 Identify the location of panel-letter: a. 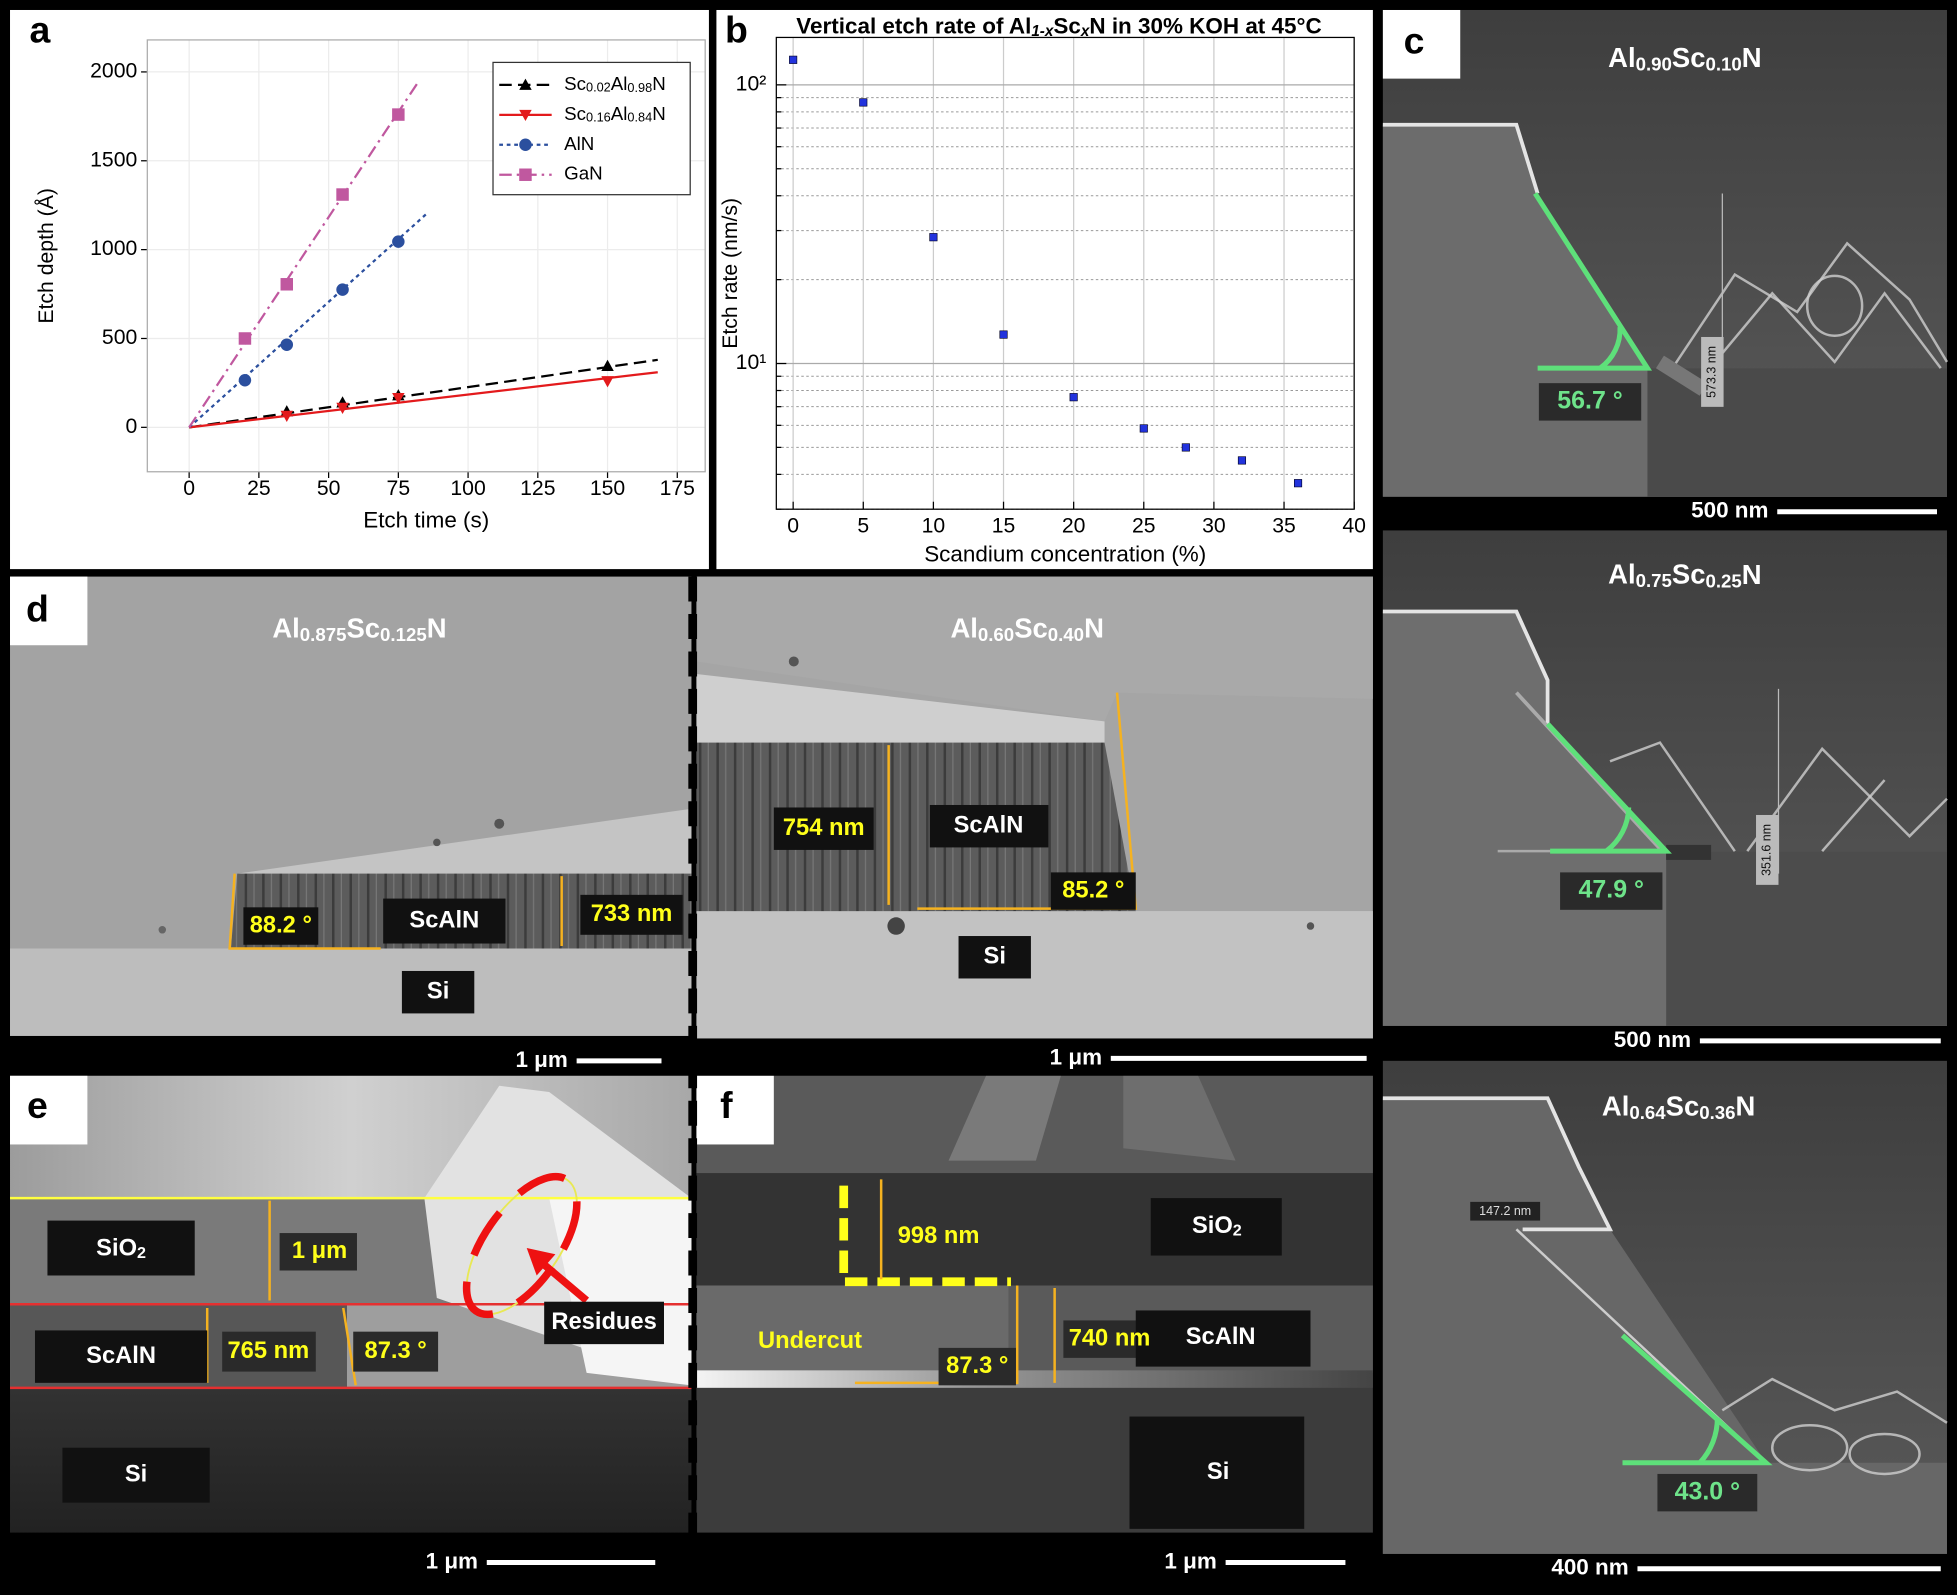
(41, 29).